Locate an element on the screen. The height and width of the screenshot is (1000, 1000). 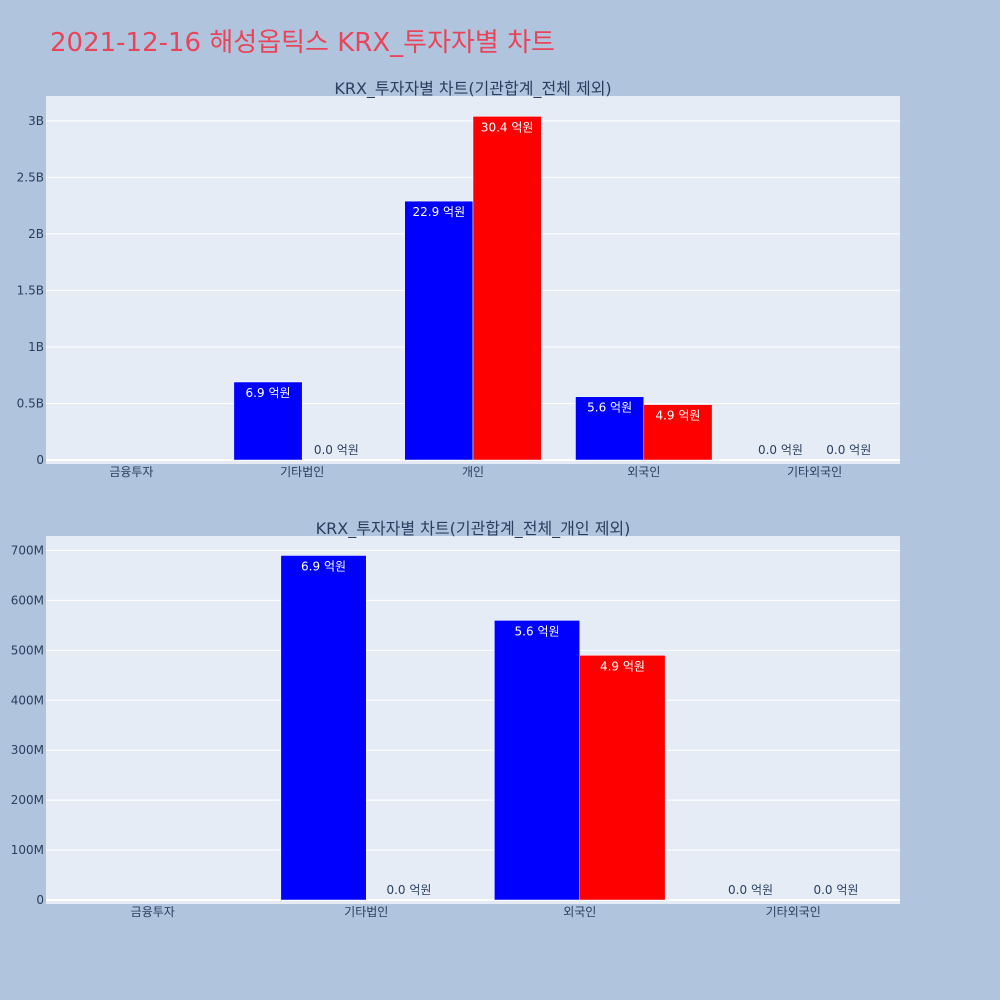
y-tick-label: 0.5B is located at coordinates (30, 403).